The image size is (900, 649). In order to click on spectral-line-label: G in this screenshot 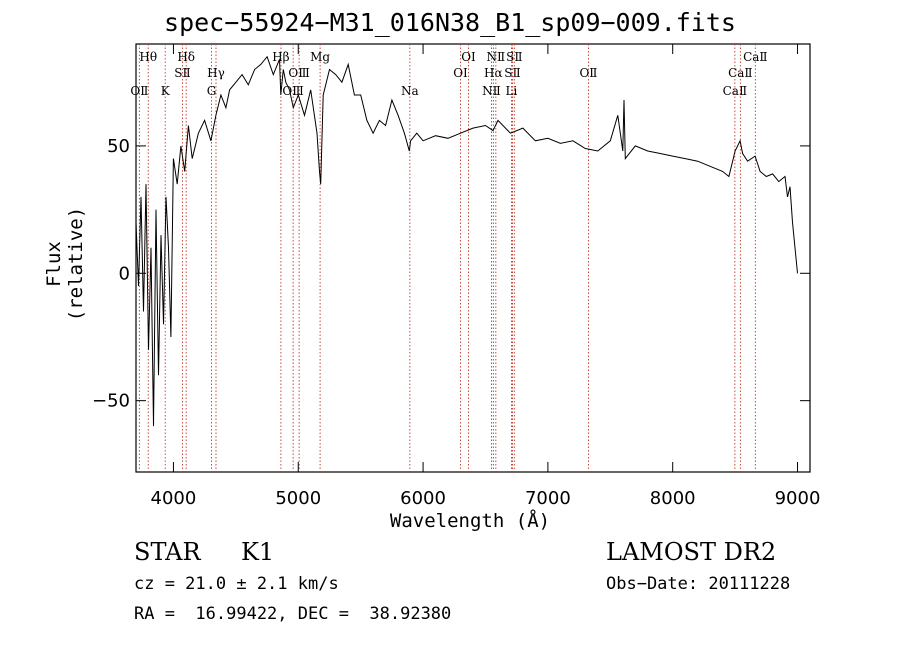, I will do `click(212, 91)`.